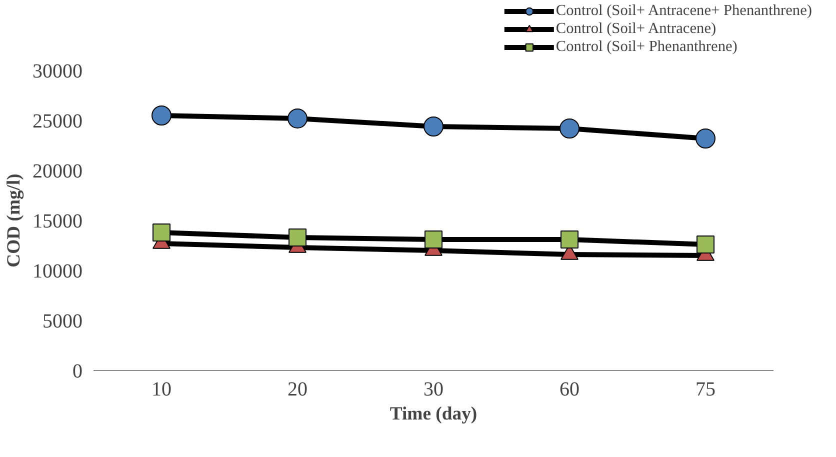 The height and width of the screenshot is (457, 836). I want to click on x-tick-label: 20, so click(298, 389).